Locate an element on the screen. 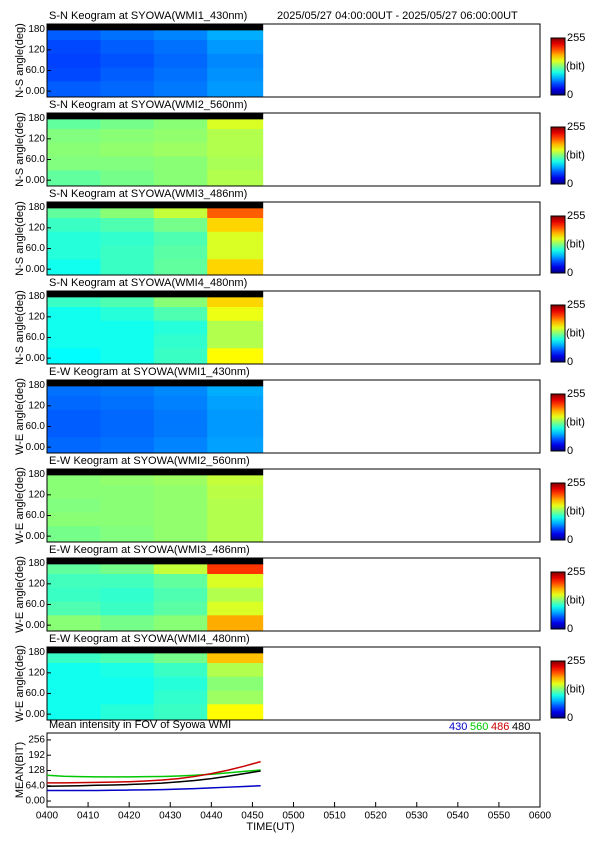  x-tick-label: 0600 is located at coordinates (540, 816).